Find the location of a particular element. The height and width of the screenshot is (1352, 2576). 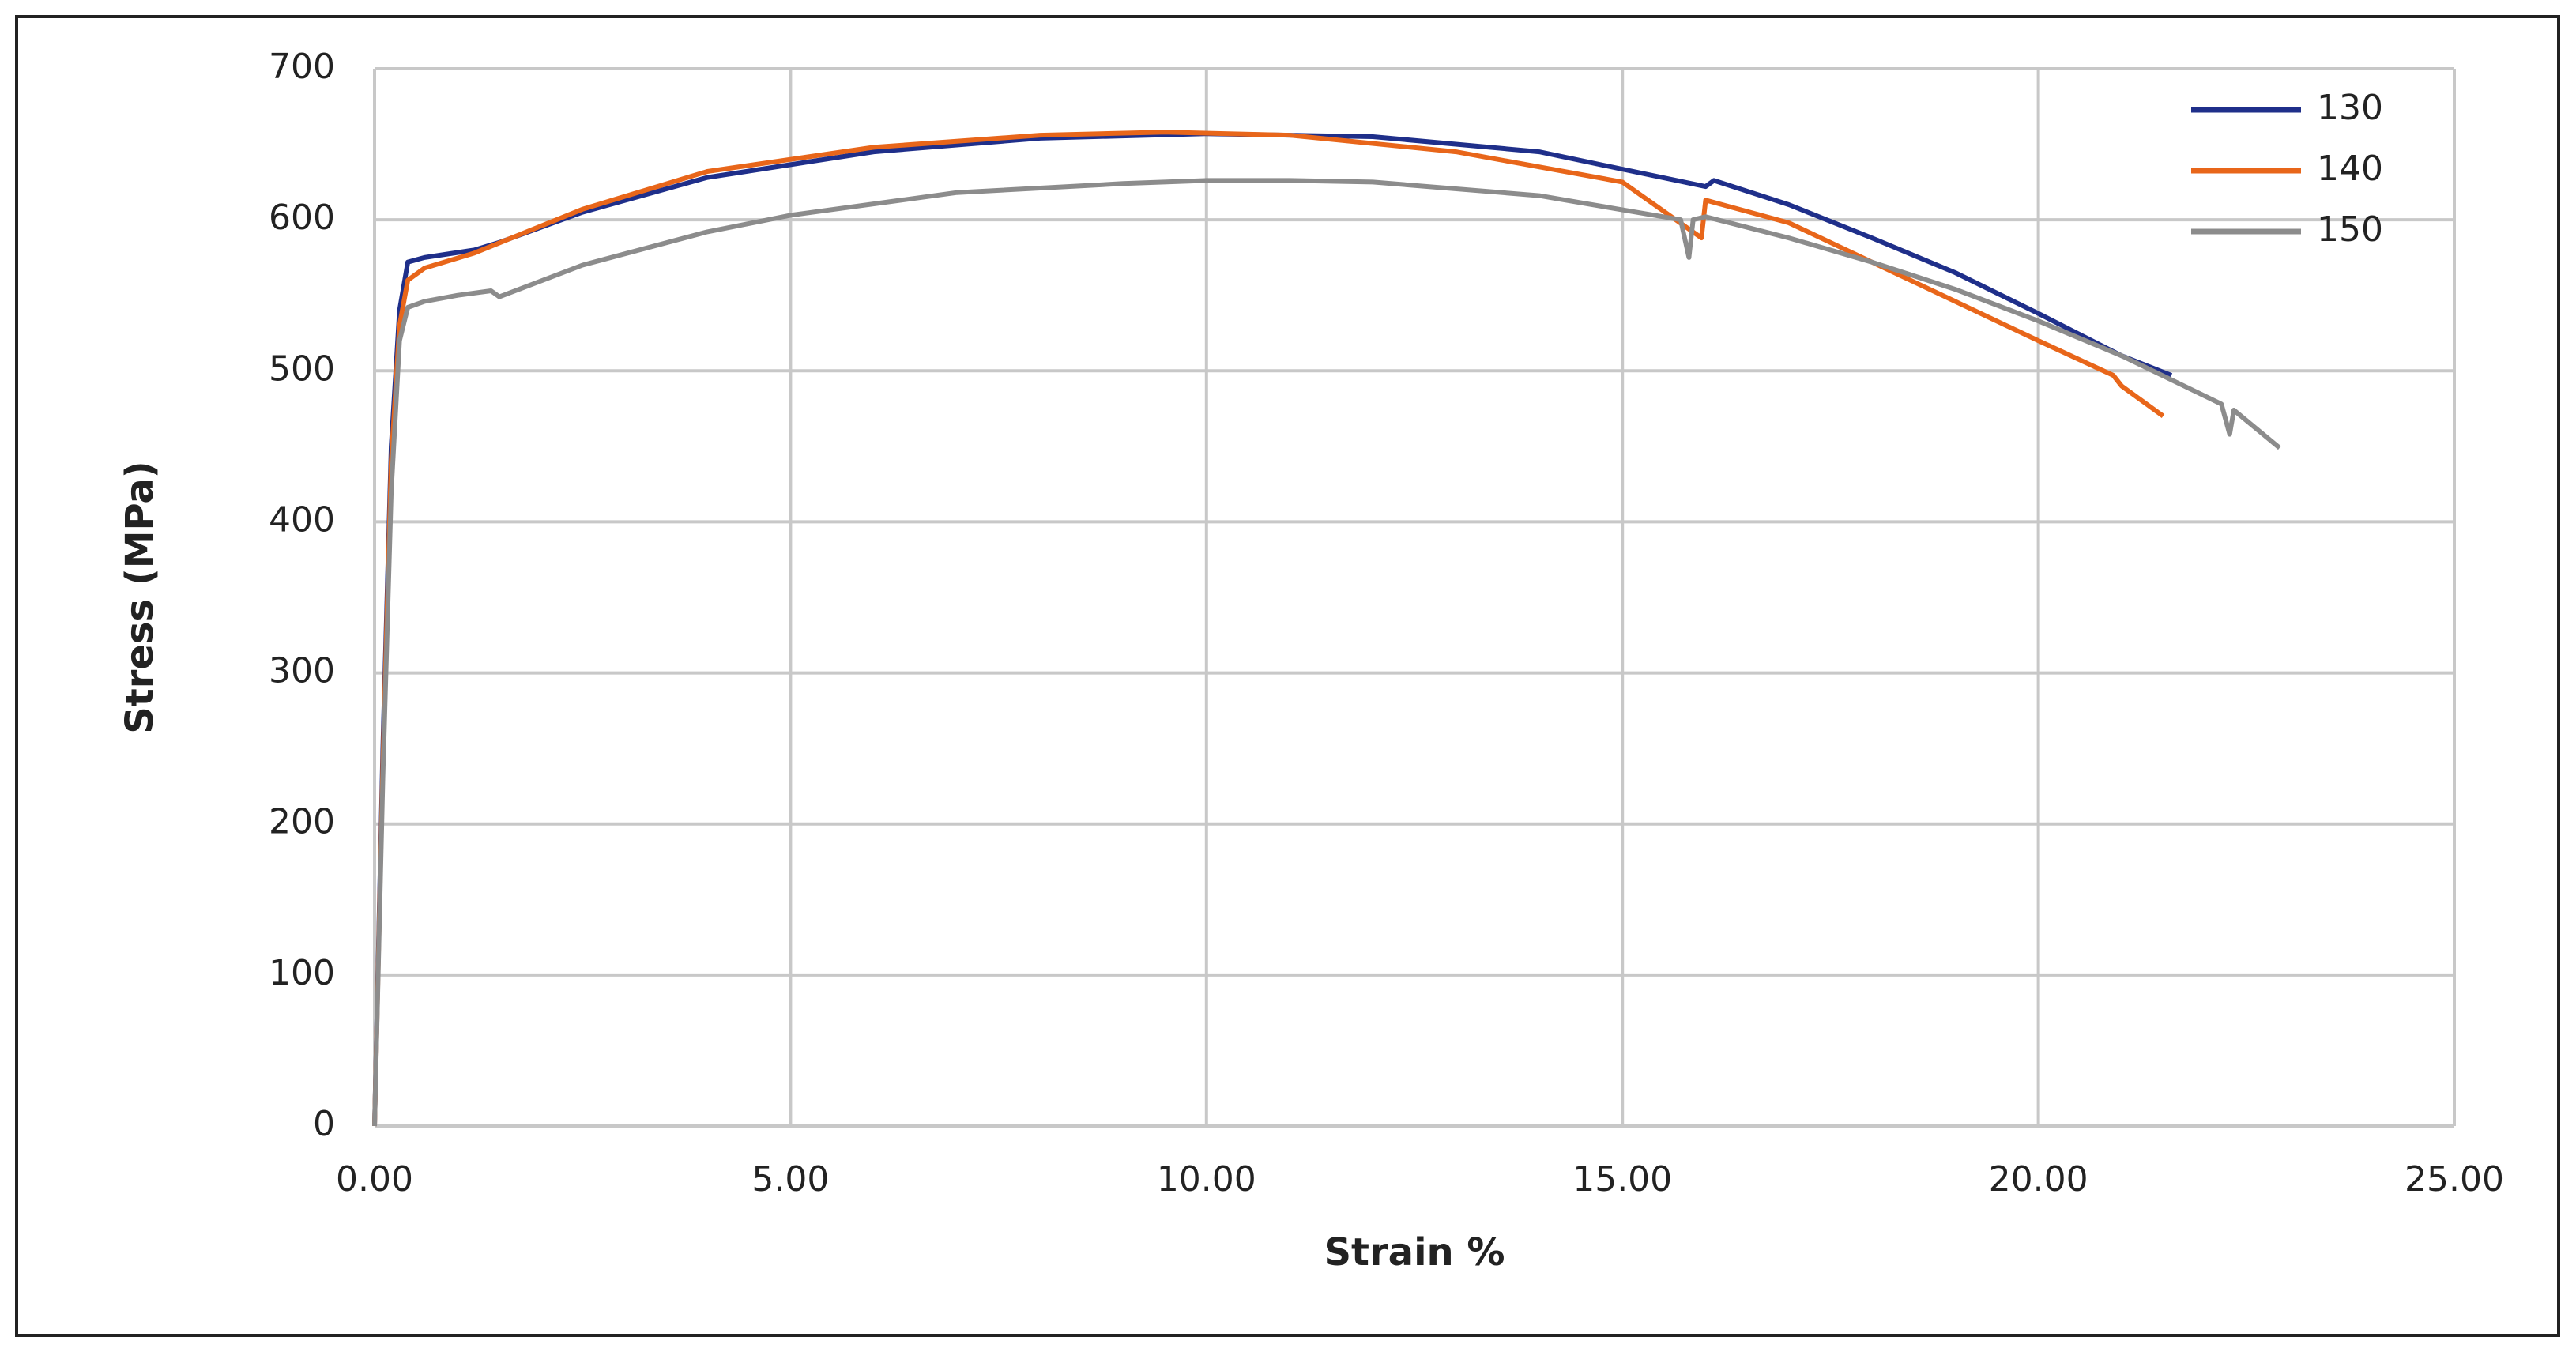

y-axis-title: Stress (MPa) is located at coordinates (140, 597).